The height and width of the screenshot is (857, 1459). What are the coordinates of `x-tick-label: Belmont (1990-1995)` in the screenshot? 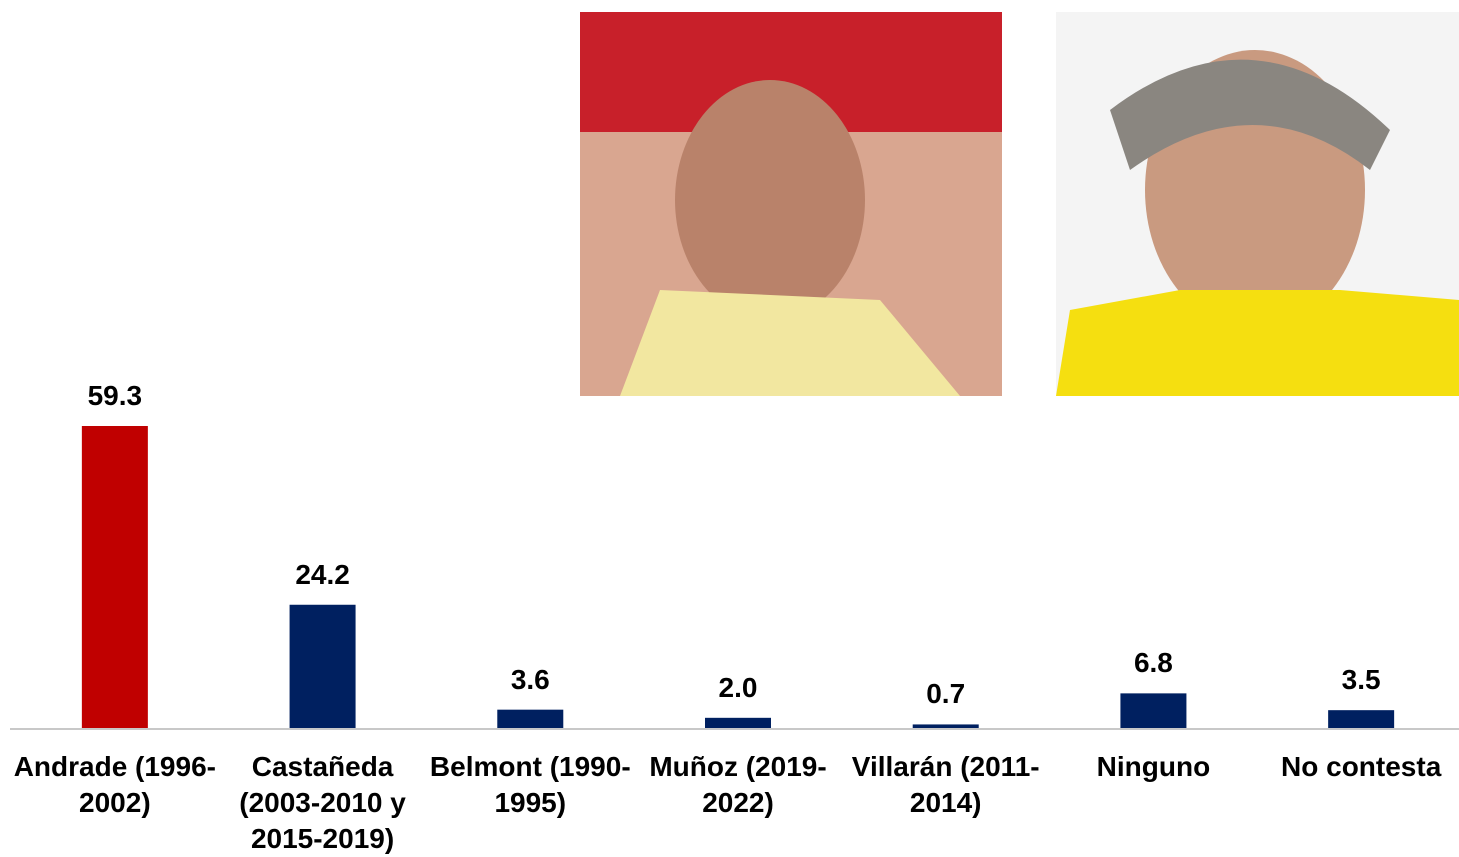 It's located at (530, 784).